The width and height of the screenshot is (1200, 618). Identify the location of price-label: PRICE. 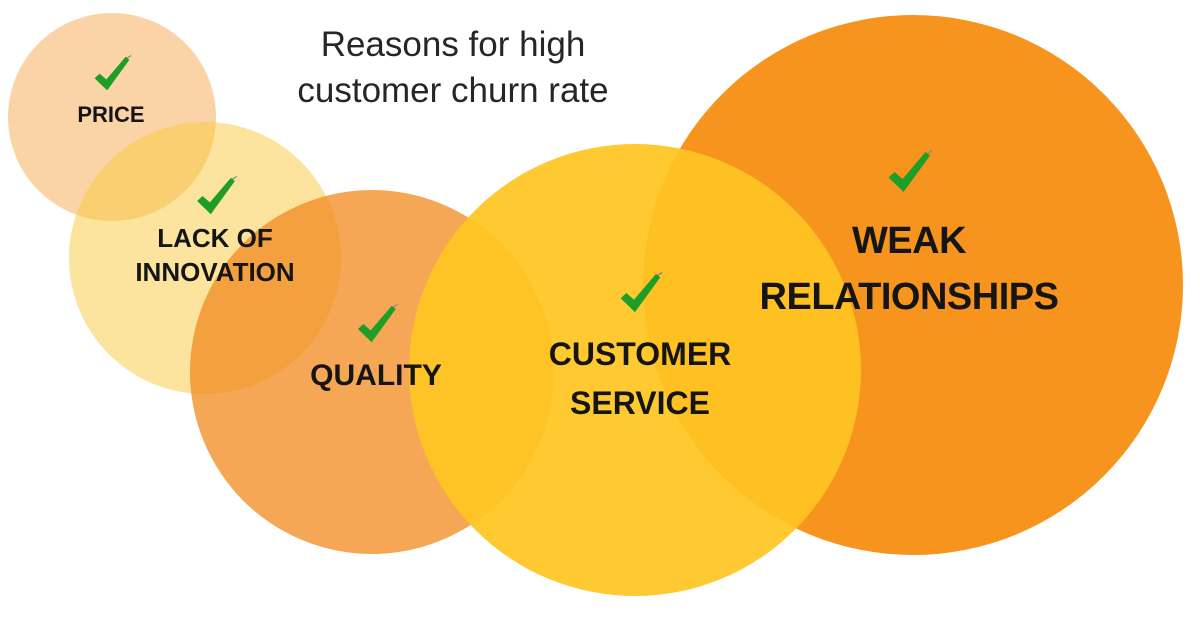
(111, 114).